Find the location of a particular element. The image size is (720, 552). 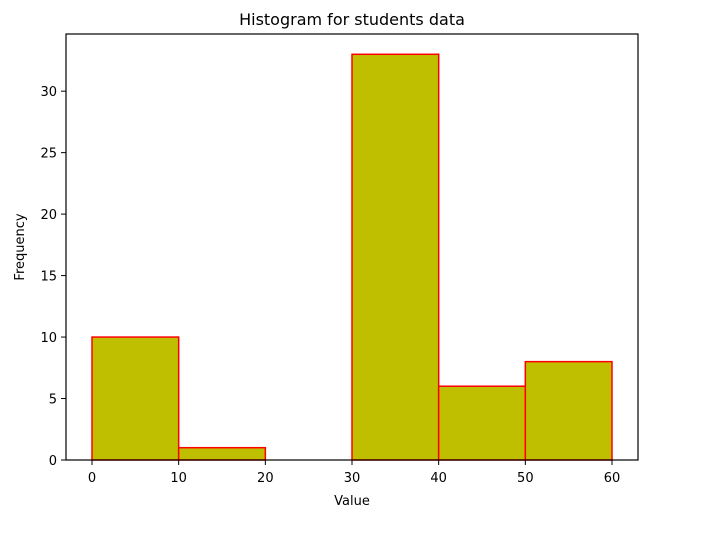

x-tick-label: 0 is located at coordinates (92, 478).